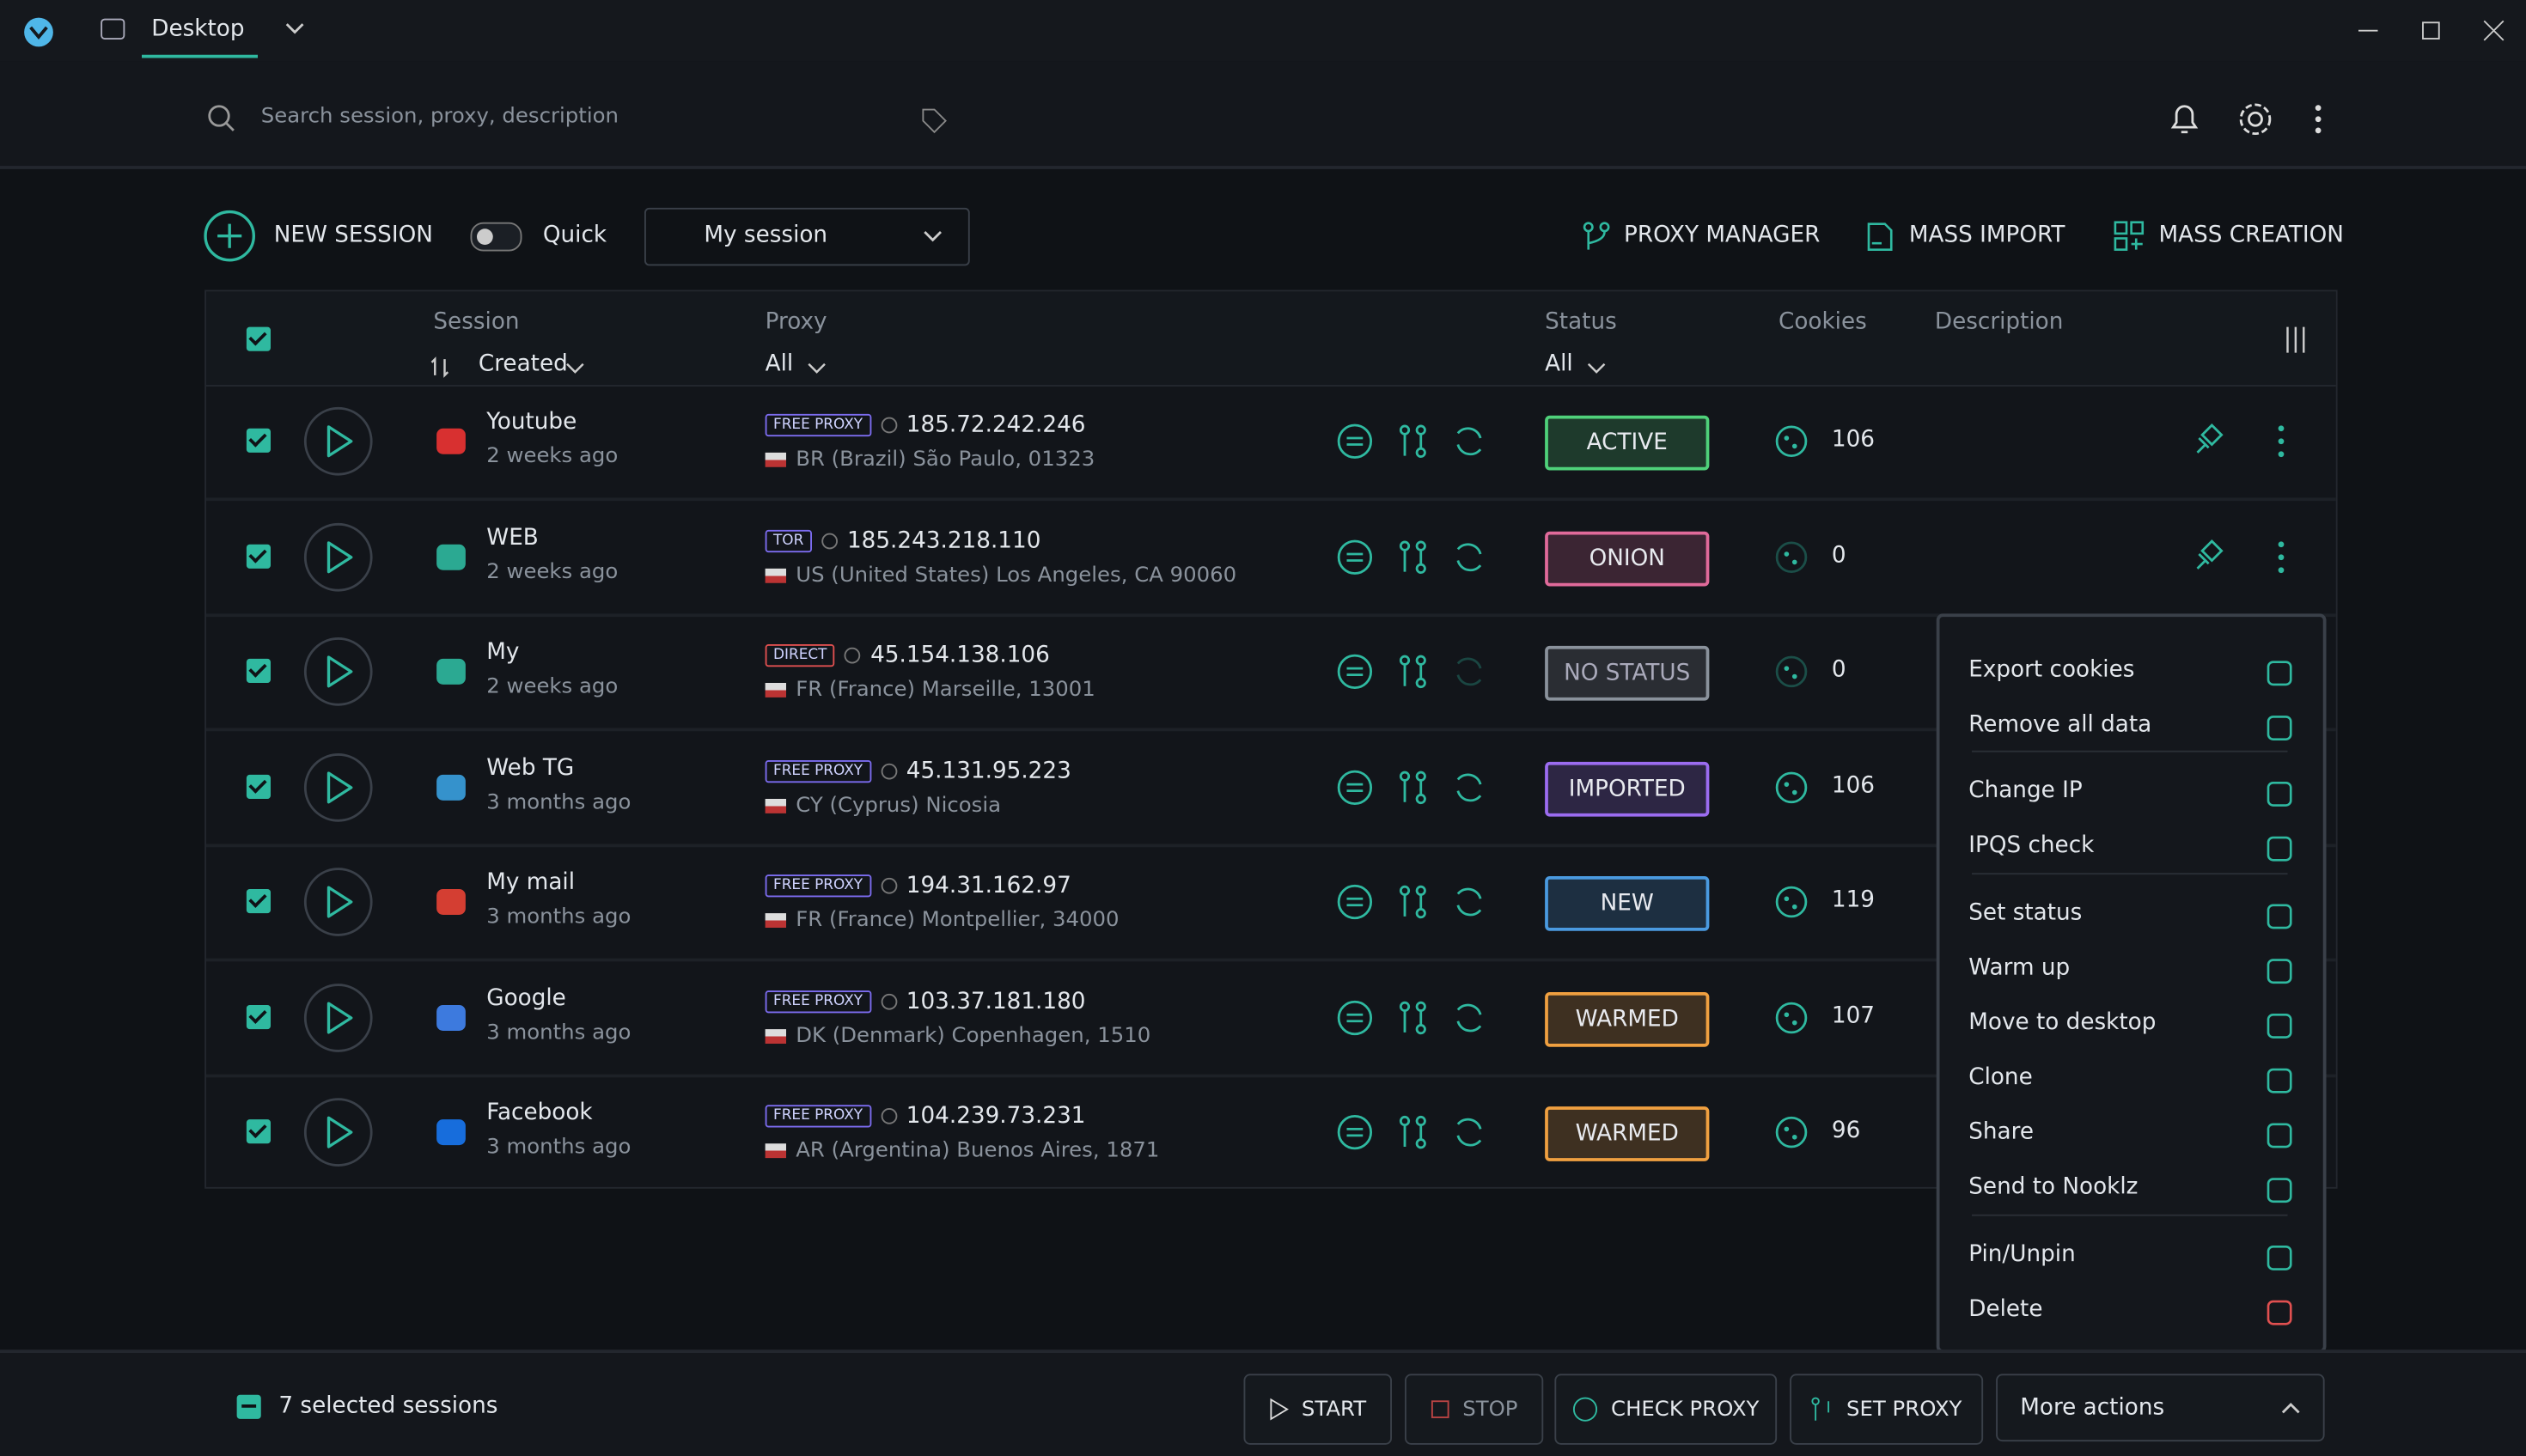 The height and width of the screenshot is (1456, 2526). Describe the element at coordinates (957, 1036) in the screenshot. I see `proxy-location: DK (Denmark) Copenhagen, 1510` at that location.